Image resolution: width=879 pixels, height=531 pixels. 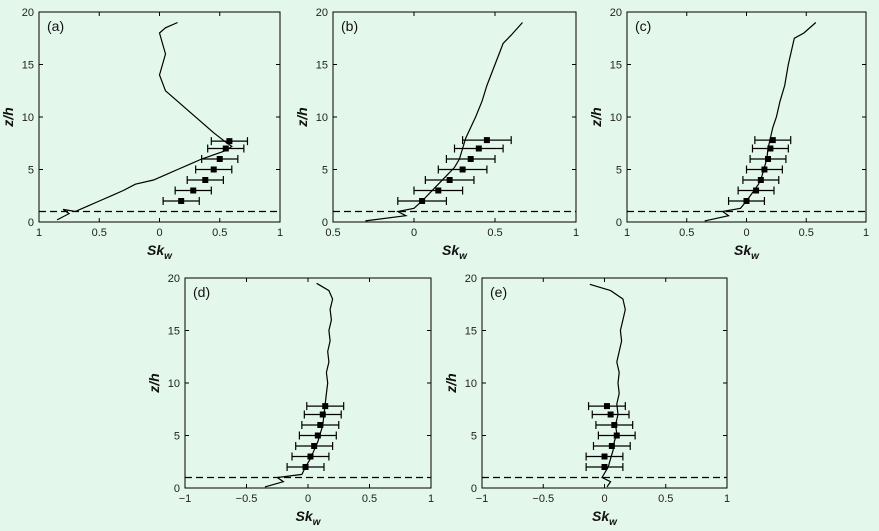 What do you see at coordinates (144, 121) in the screenshot?
I see `panel-a-profile-line` at bounding box center [144, 121].